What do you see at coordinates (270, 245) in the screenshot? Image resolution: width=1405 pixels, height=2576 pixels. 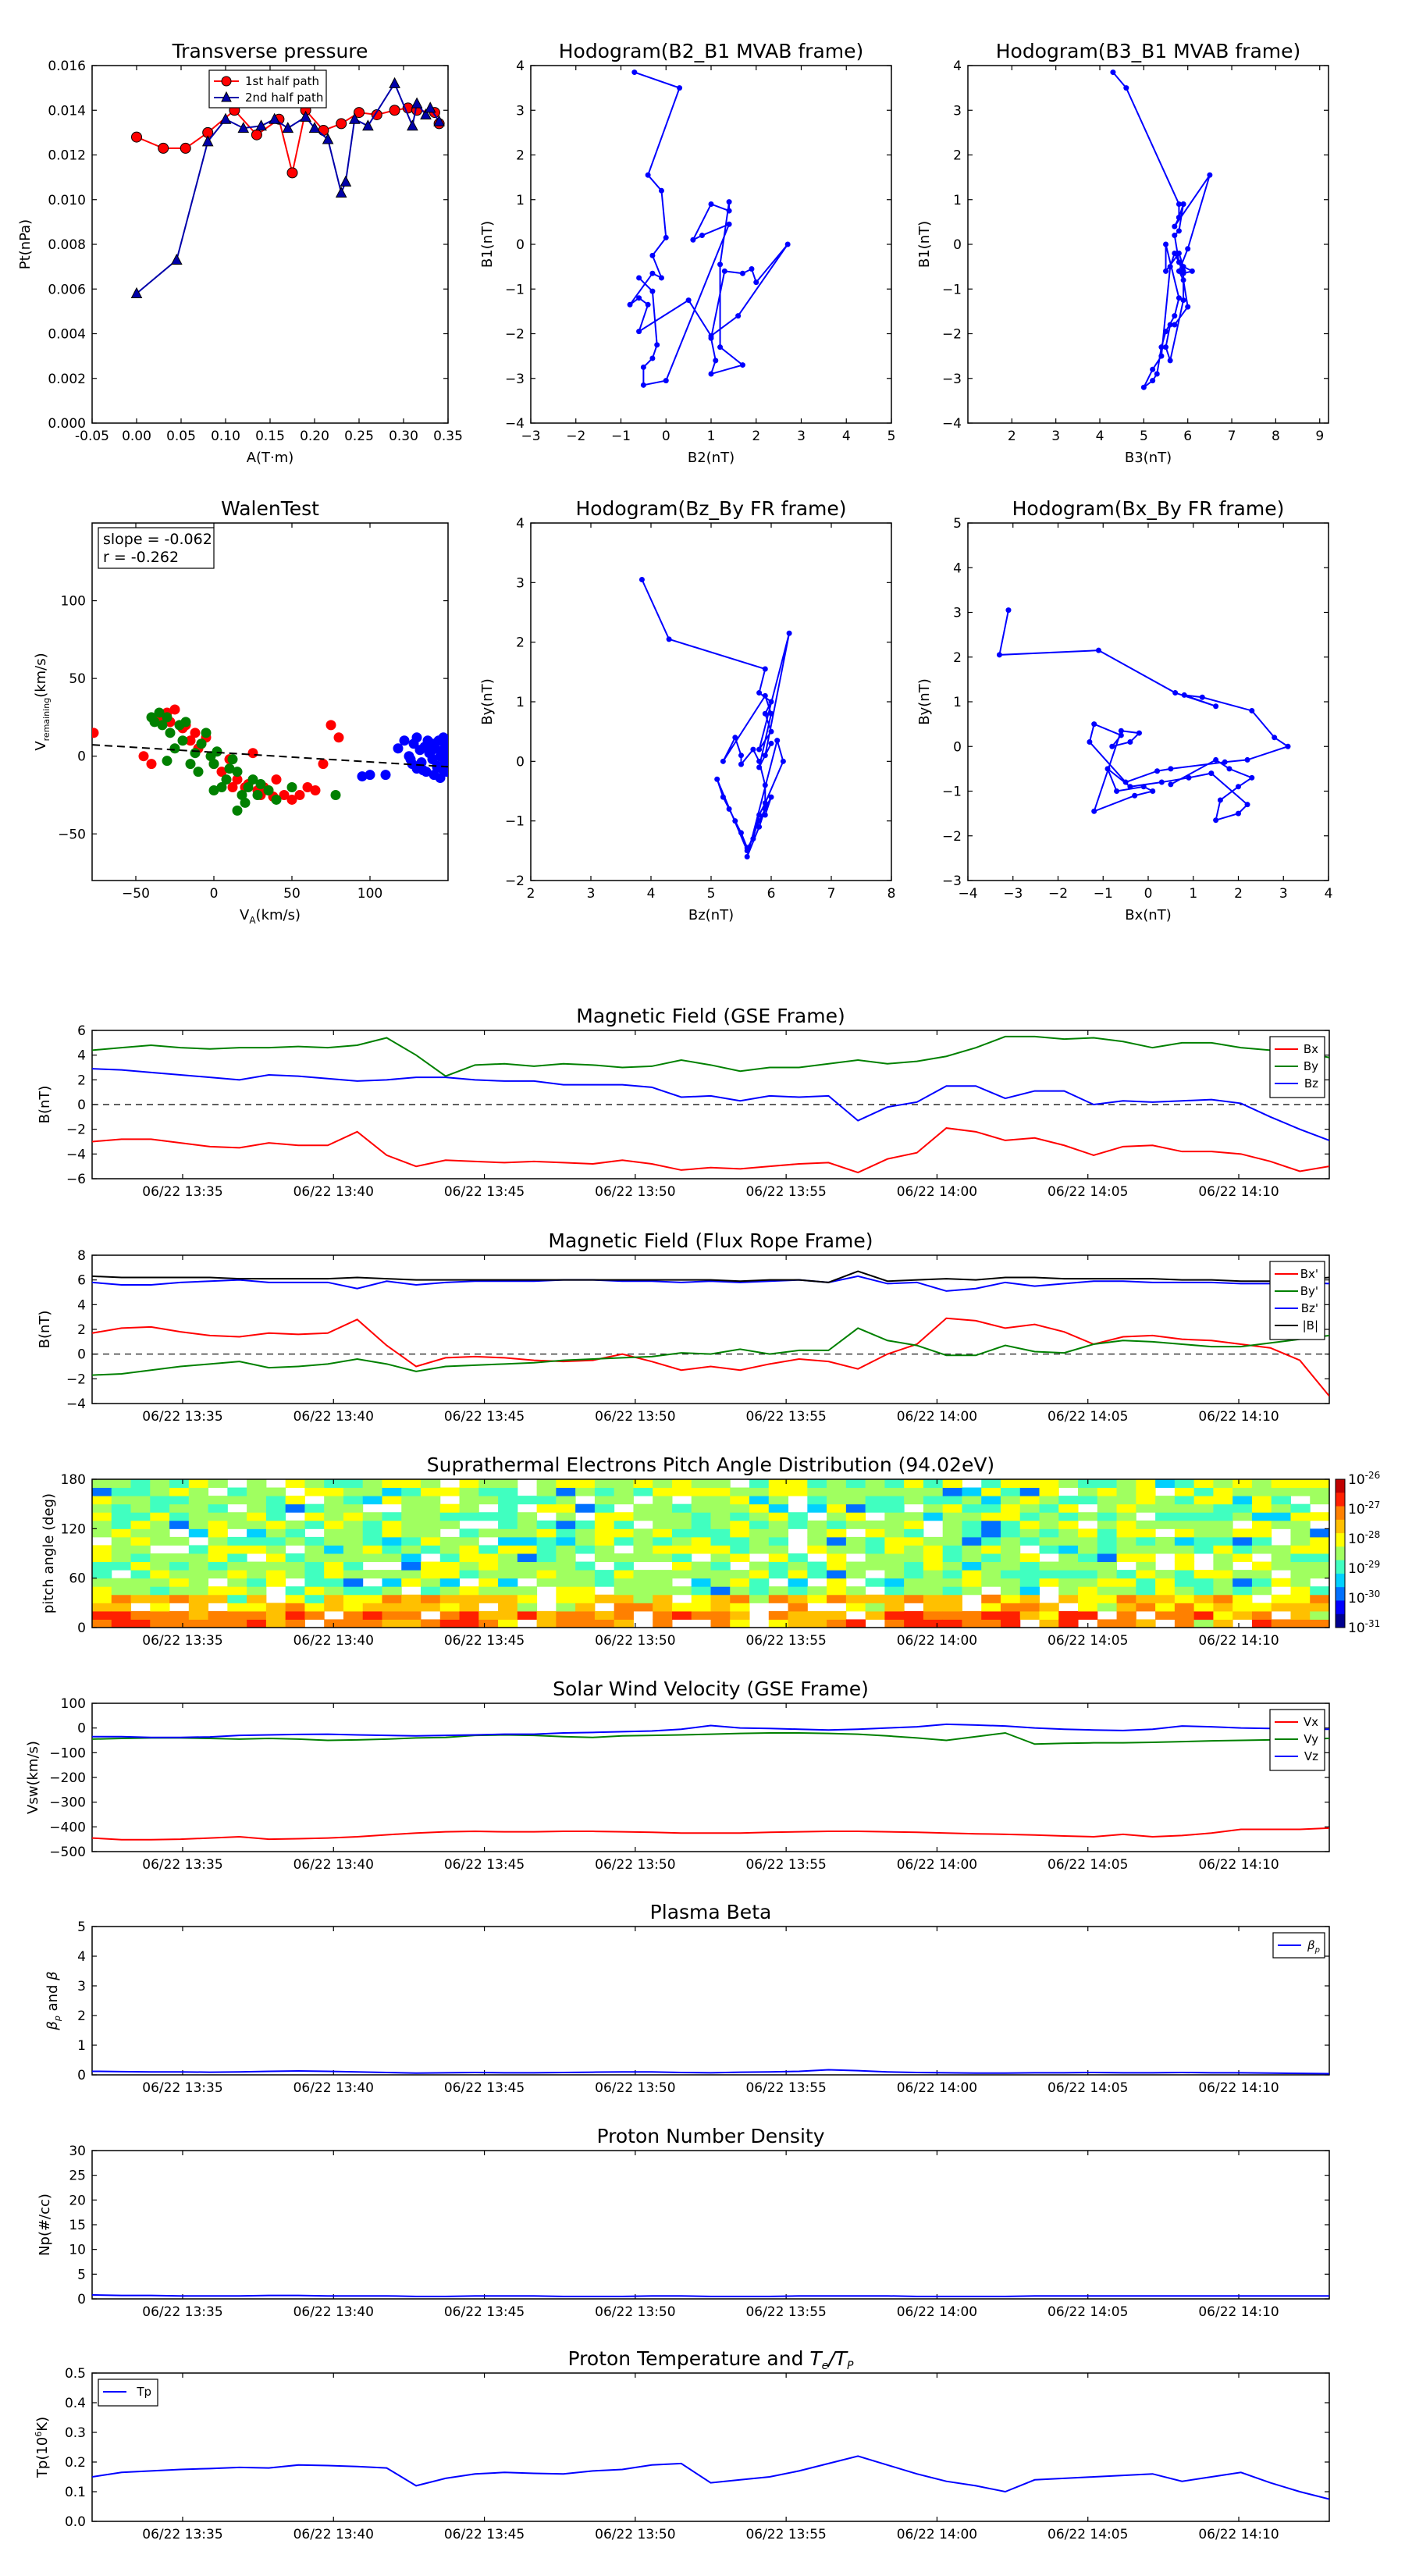 I see `pt-plot-frame` at bounding box center [270, 245].